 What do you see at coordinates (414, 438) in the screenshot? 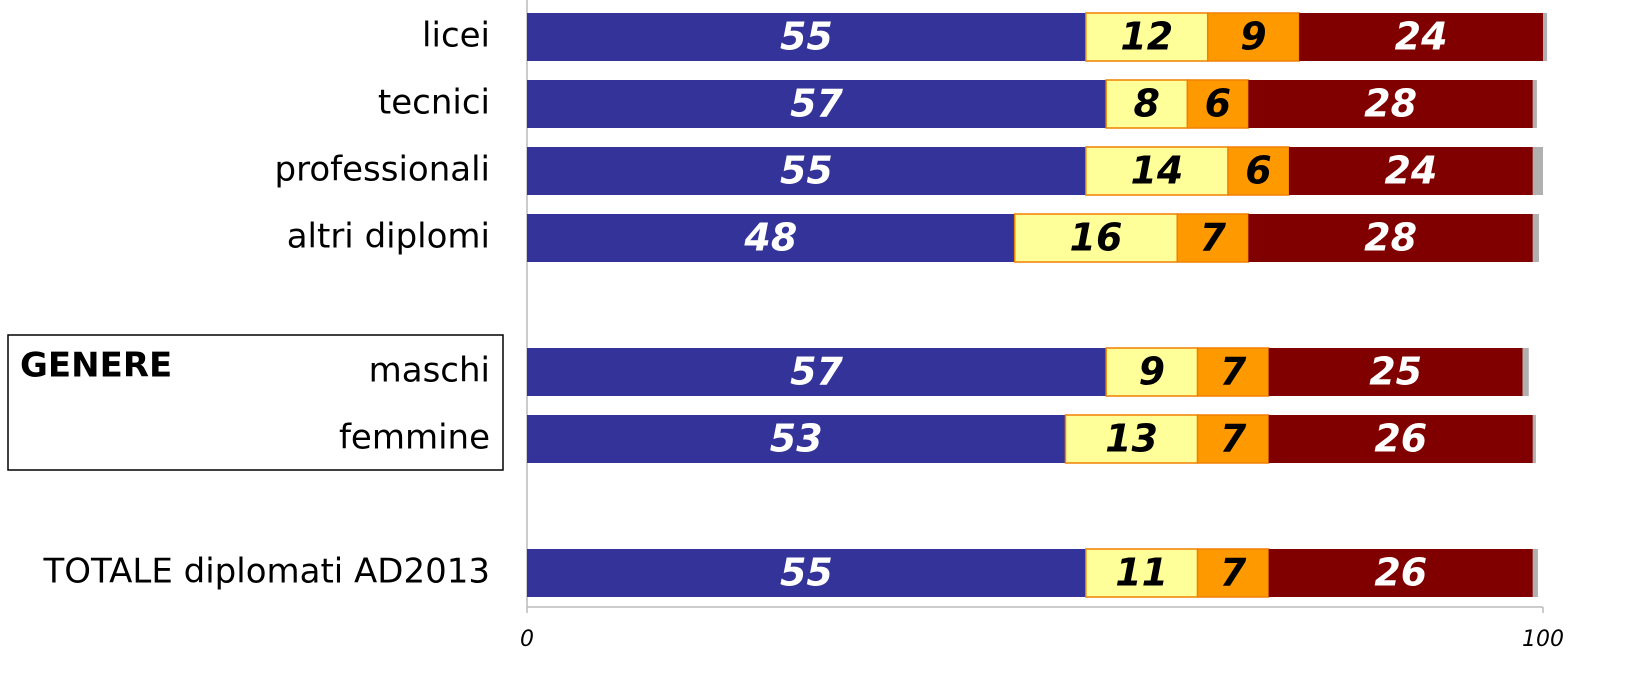
I see `category-label: femmine` at bounding box center [414, 438].